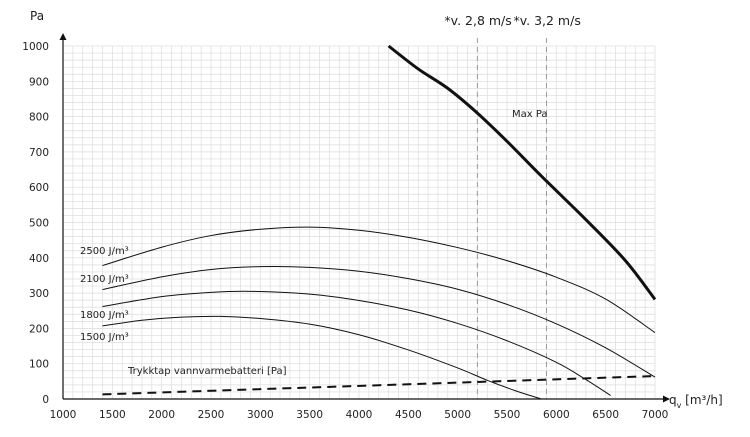 The height and width of the screenshot is (437, 750). I want to click on series-label: Max Pa, so click(530, 114).